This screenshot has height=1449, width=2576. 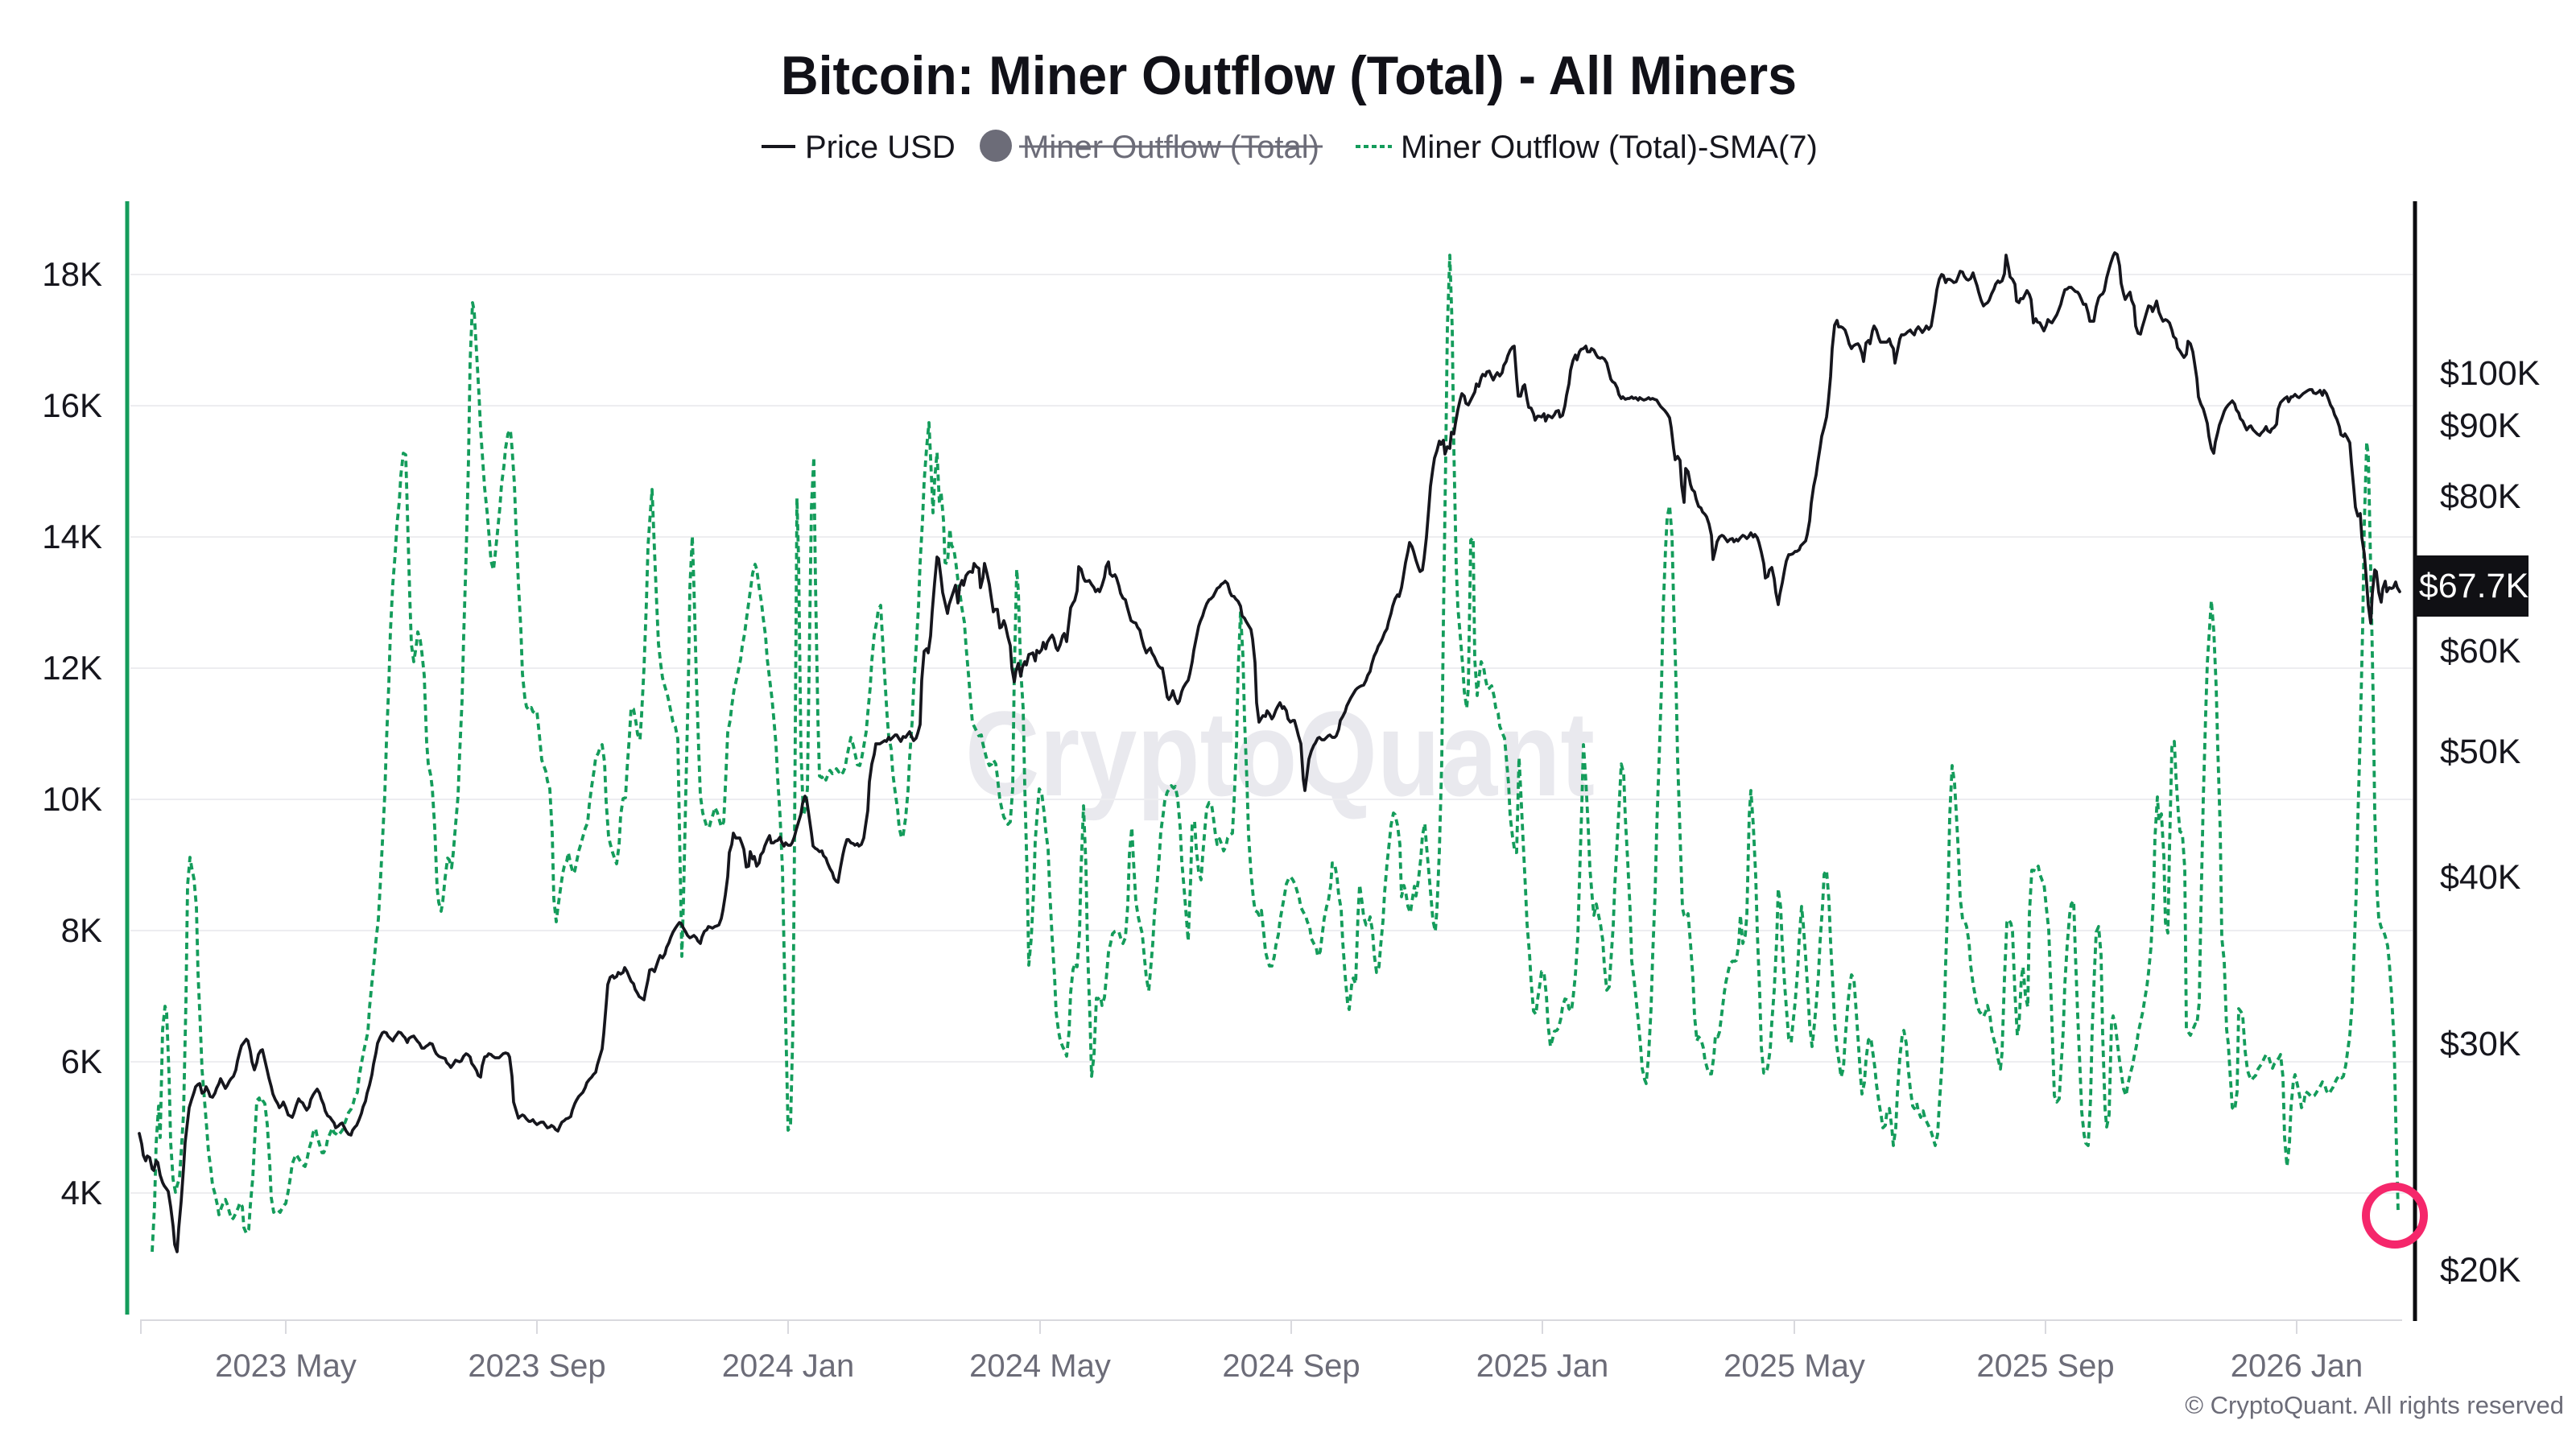 I want to click on svg-text: $80K, so click(x=2480, y=496).